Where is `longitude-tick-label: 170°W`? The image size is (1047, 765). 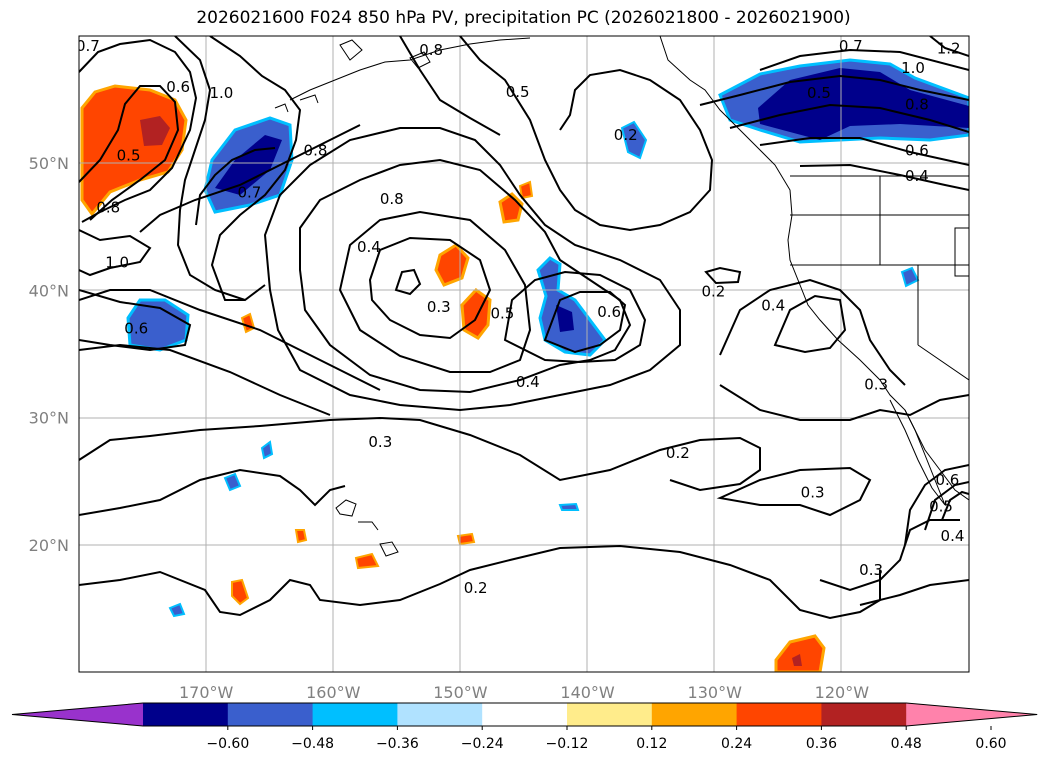 longitude-tick-label: 170°W is located at coordinates (206, 692).